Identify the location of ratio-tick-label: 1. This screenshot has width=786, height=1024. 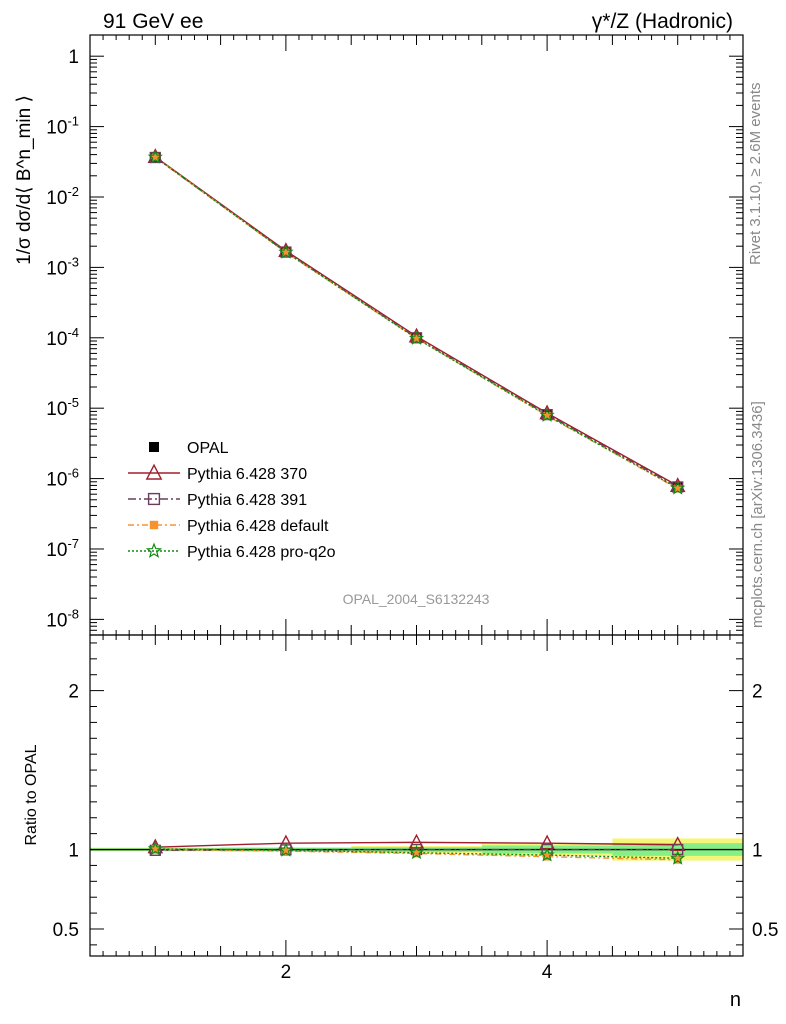
(73, 851).